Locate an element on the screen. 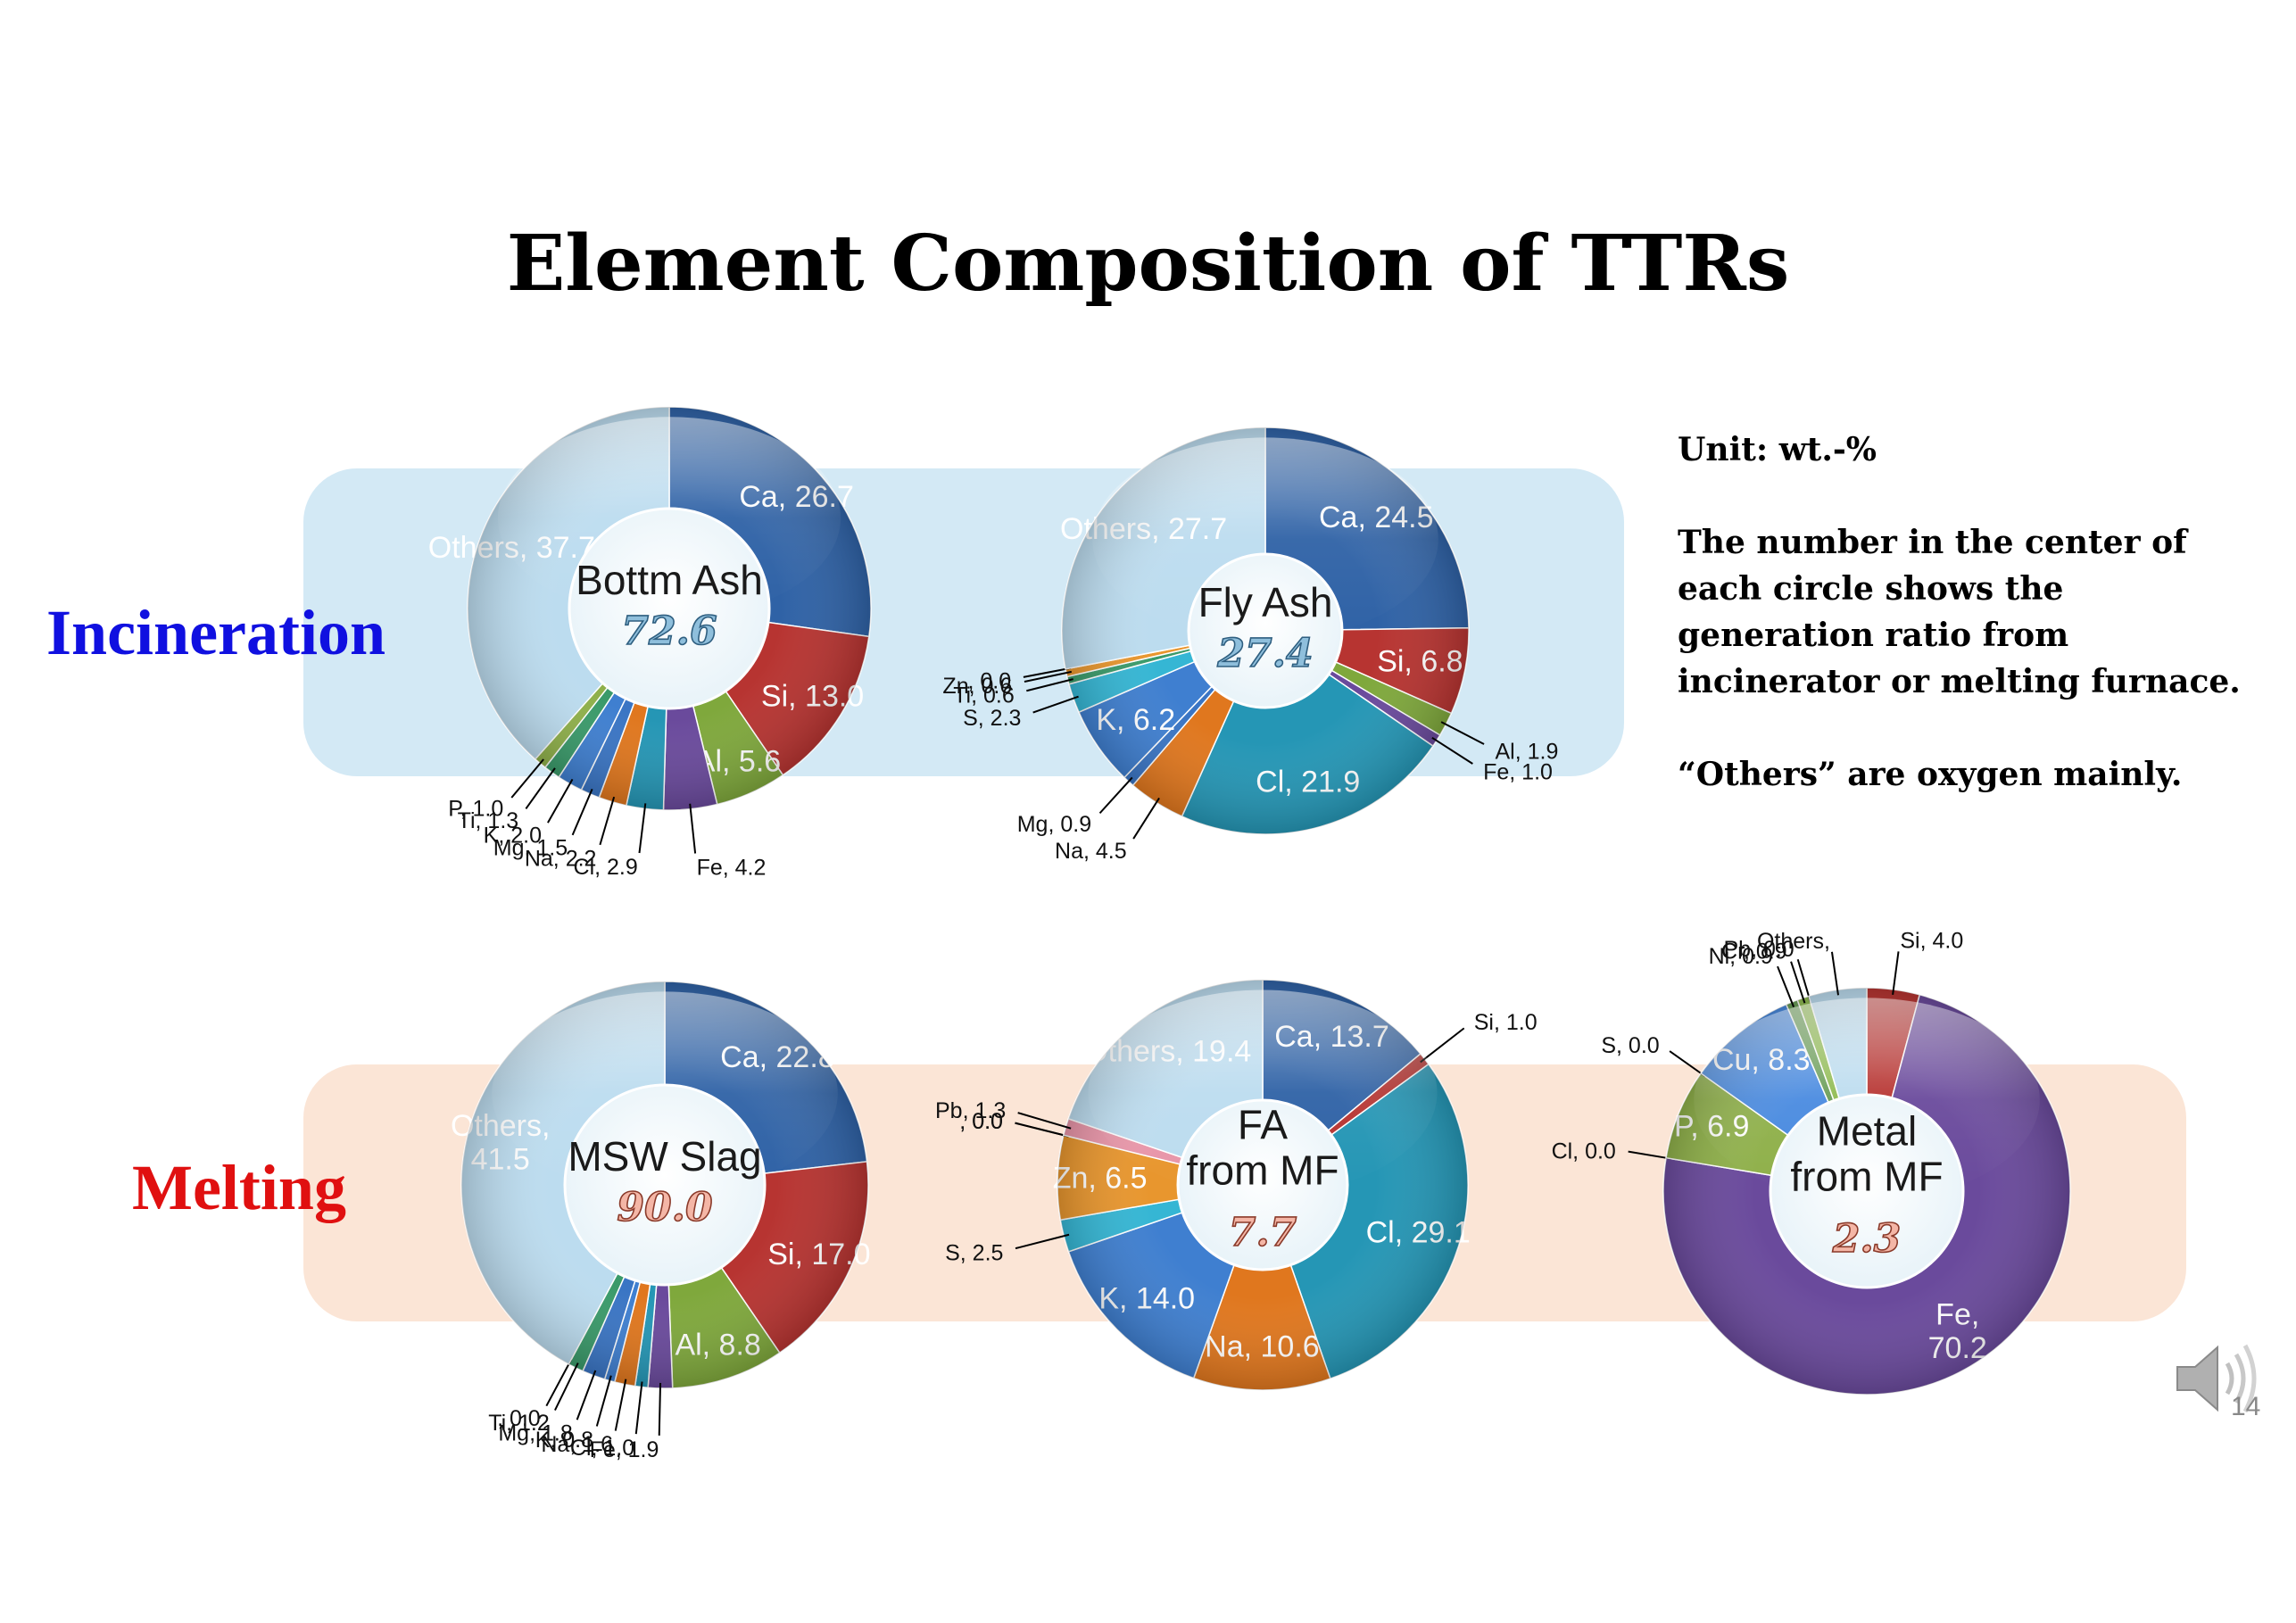  slice-label-na: Na, 2.2 is located at coordinates (561, 858).